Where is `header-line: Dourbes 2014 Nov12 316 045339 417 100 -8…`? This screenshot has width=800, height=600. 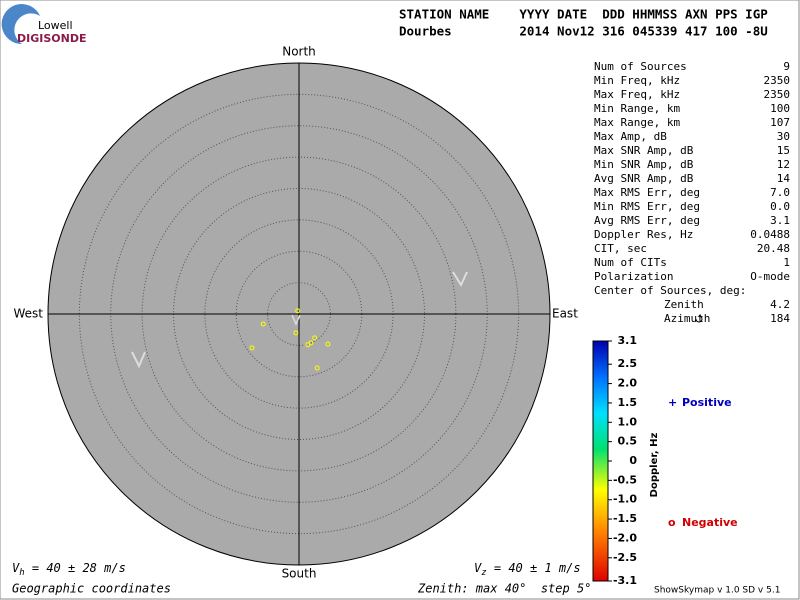
header-line: Dourbes 2014 Nov12 316 045339 417 100 -8… is located at coordinates (583, 31).